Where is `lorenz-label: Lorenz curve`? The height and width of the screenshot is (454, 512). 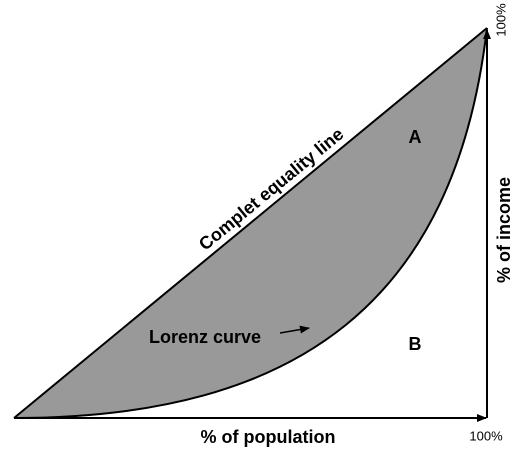 lorenz-label: Lorenz curve is located at coordinates (205, 337).